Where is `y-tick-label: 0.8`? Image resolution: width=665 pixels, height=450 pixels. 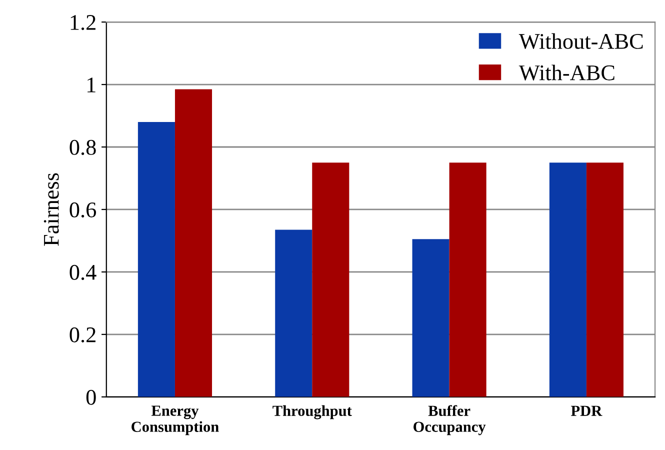
y-tick-label: 0.8 is located at coordinates (83, 148).